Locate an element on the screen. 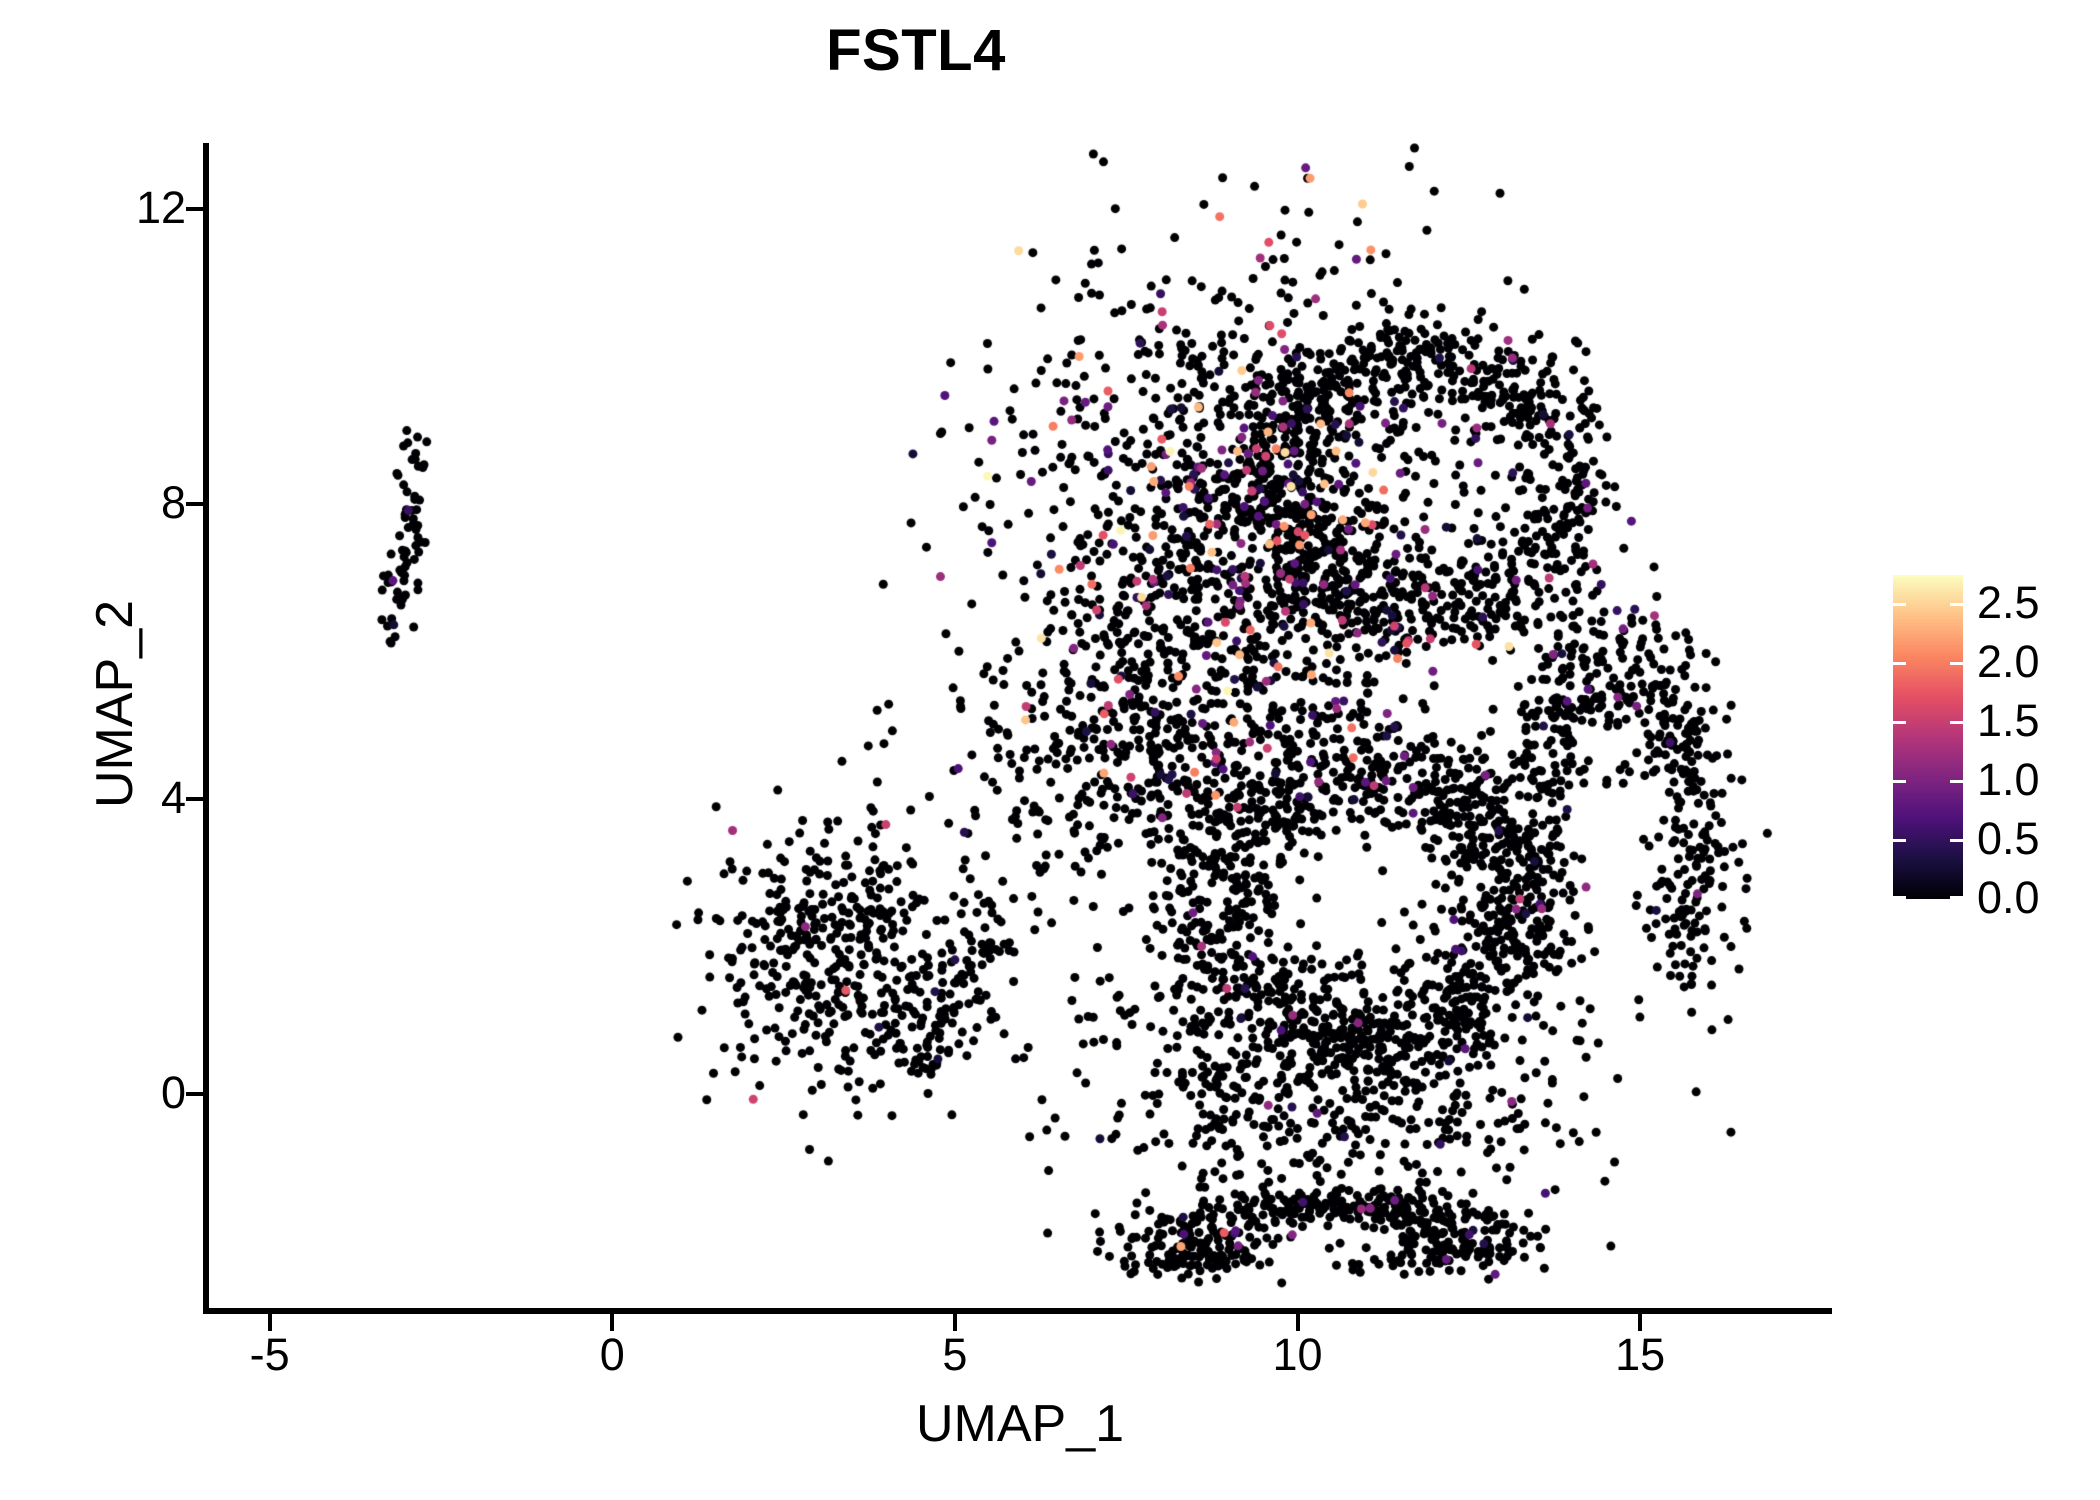 The width and height of the screenshot is (2100, 1500). colorbar-legend: 2.5 2.0 1.5 1.0 0.5 0.0 is located at coordinates (1988, 747).